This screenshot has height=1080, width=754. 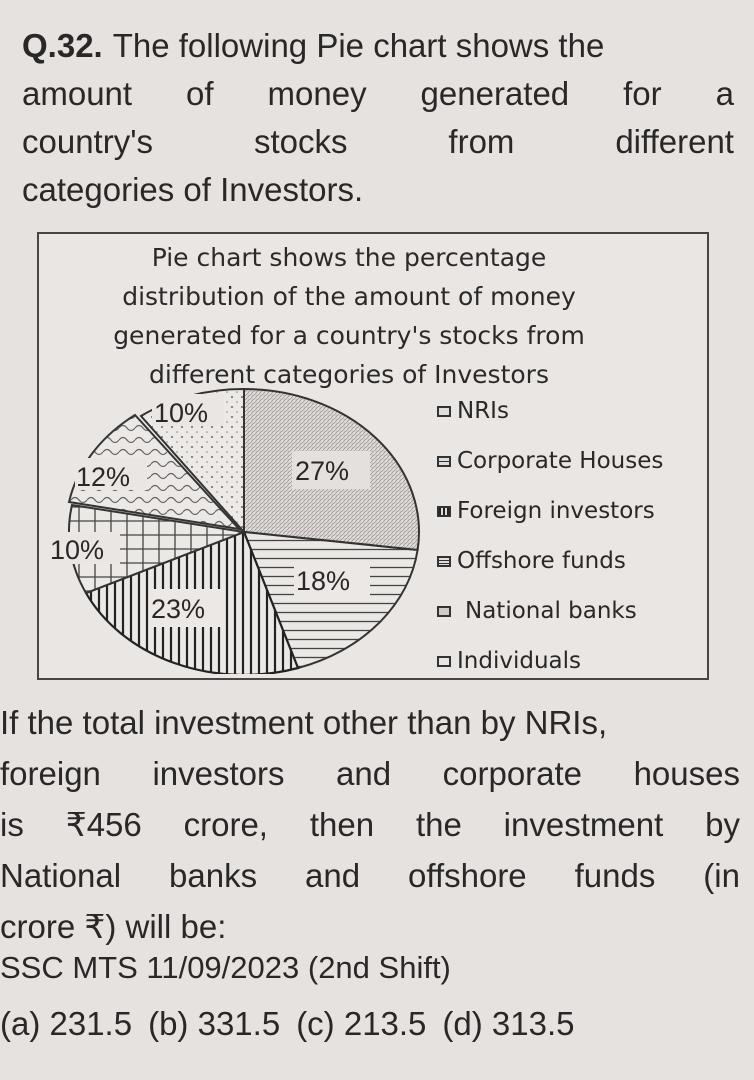 I want to click on pie-chart: 10% 27% 12% 10% 18% 23%, so click(x=234, y=530).